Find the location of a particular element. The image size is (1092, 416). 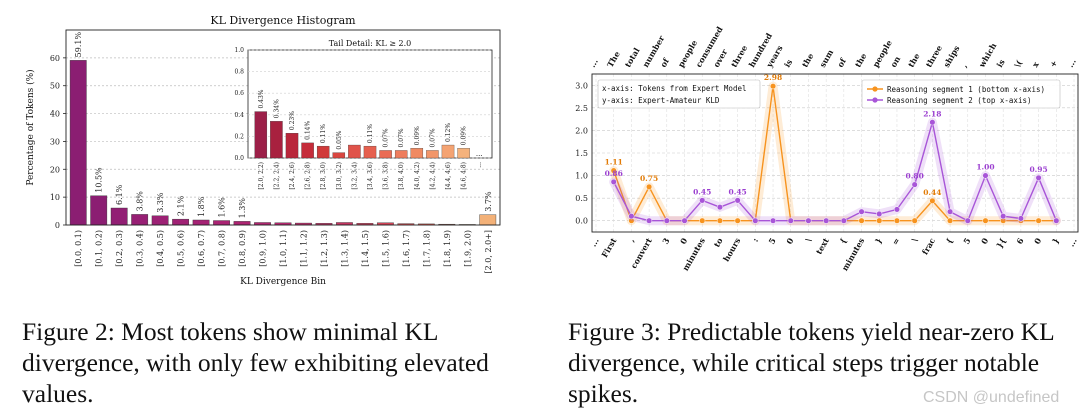

top-token-label: sum is located at coordinates (826, 58).